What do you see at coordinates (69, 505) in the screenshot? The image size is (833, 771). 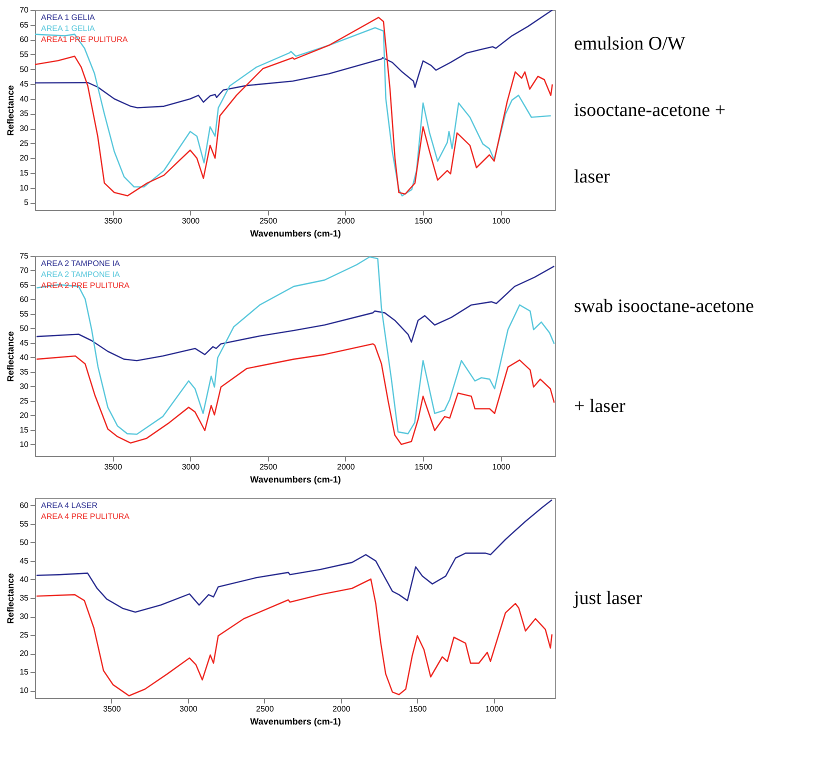 I see `text: AREA 4 LASER` at bounding box center [69, 505].